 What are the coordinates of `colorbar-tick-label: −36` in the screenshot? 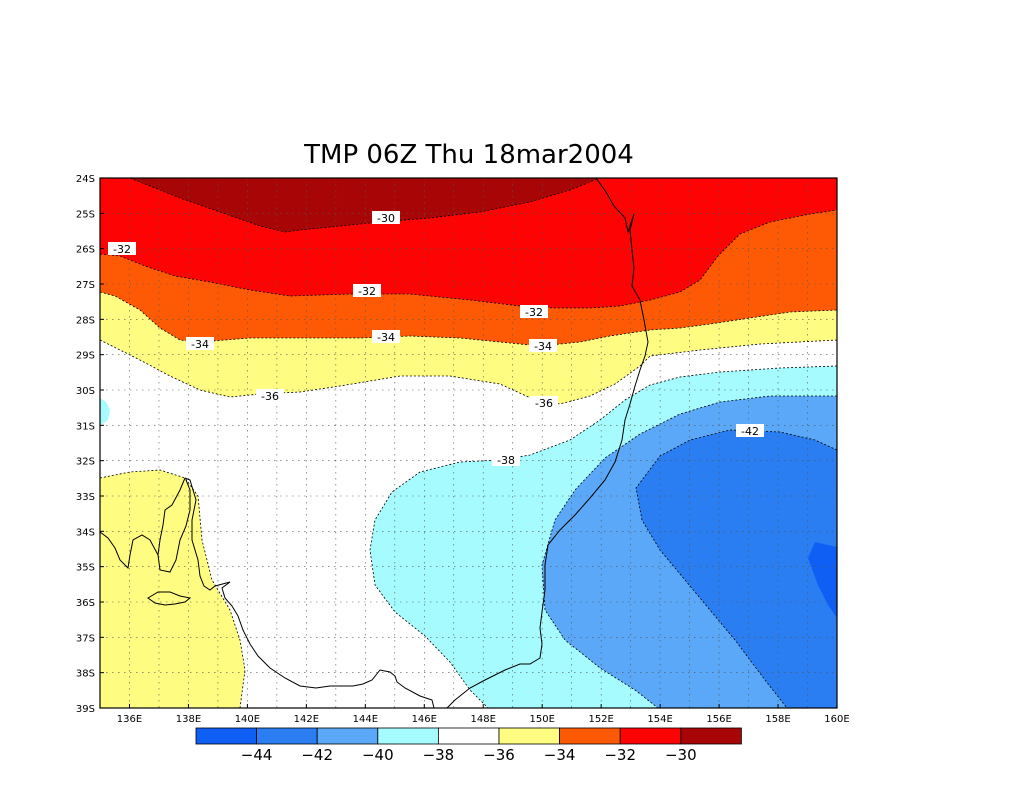 It's located at (499, 755).